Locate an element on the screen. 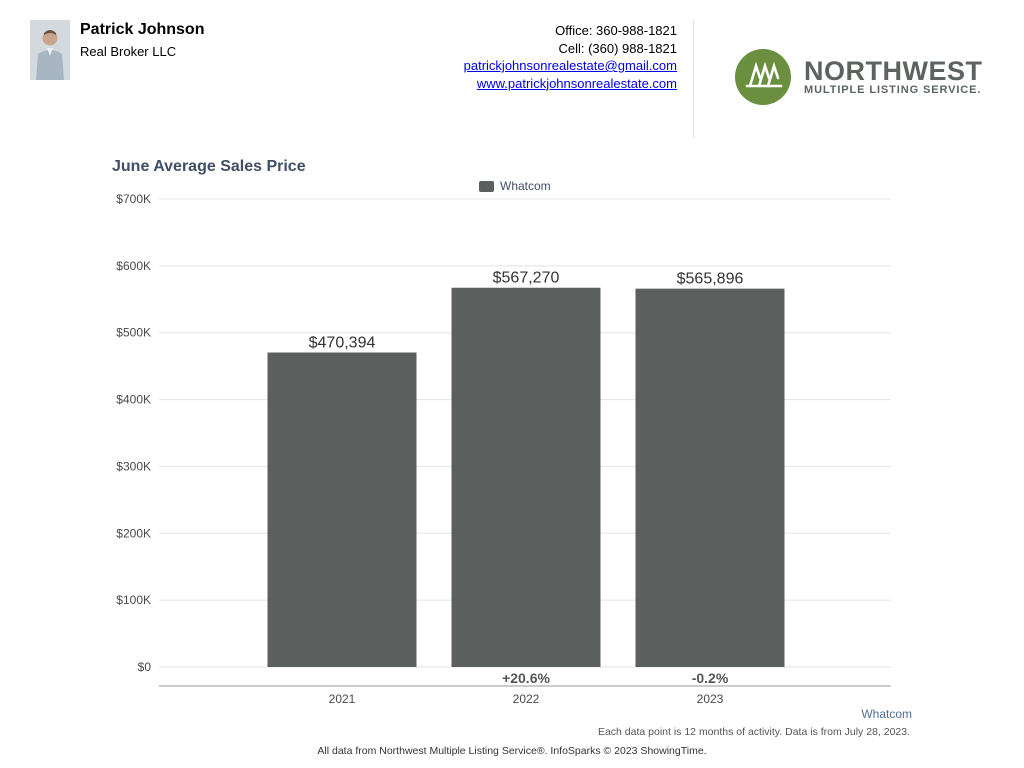  agent-photo is located at coordinates (50, 50).